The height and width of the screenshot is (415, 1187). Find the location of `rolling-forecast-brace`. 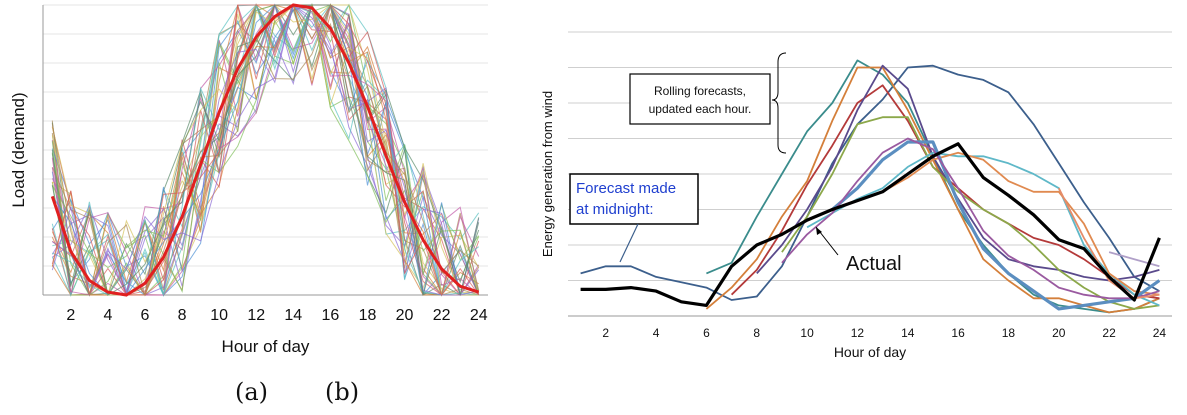

rolling-forecast-brace is located at coordinates (779, 103).